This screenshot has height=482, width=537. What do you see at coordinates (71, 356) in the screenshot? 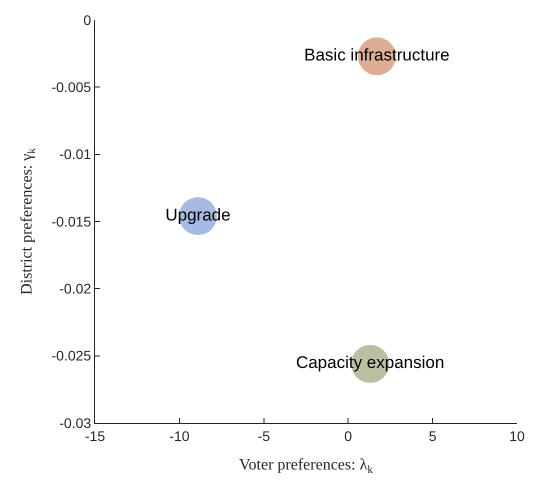
I see `y-tick-label: -0.025` at bounding box center [71, 356].